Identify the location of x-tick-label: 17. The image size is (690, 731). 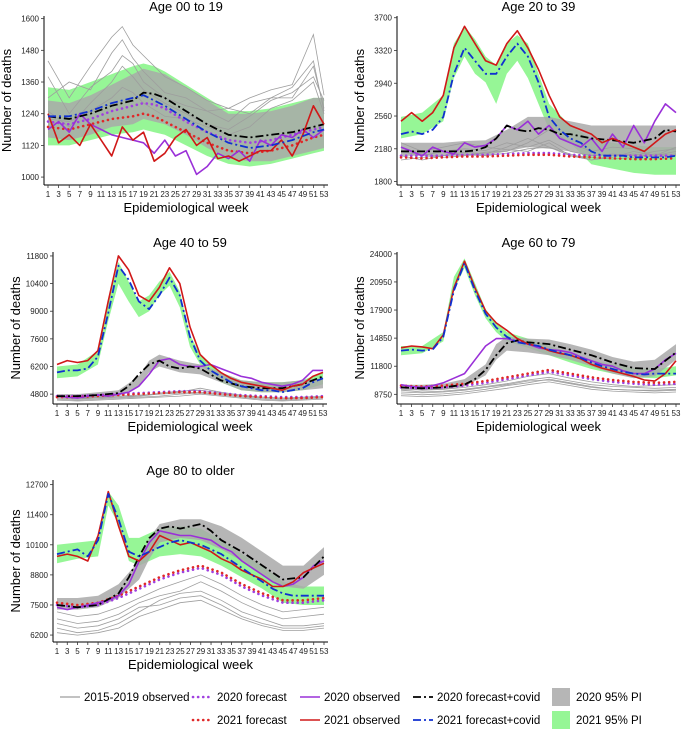
(132, 194).